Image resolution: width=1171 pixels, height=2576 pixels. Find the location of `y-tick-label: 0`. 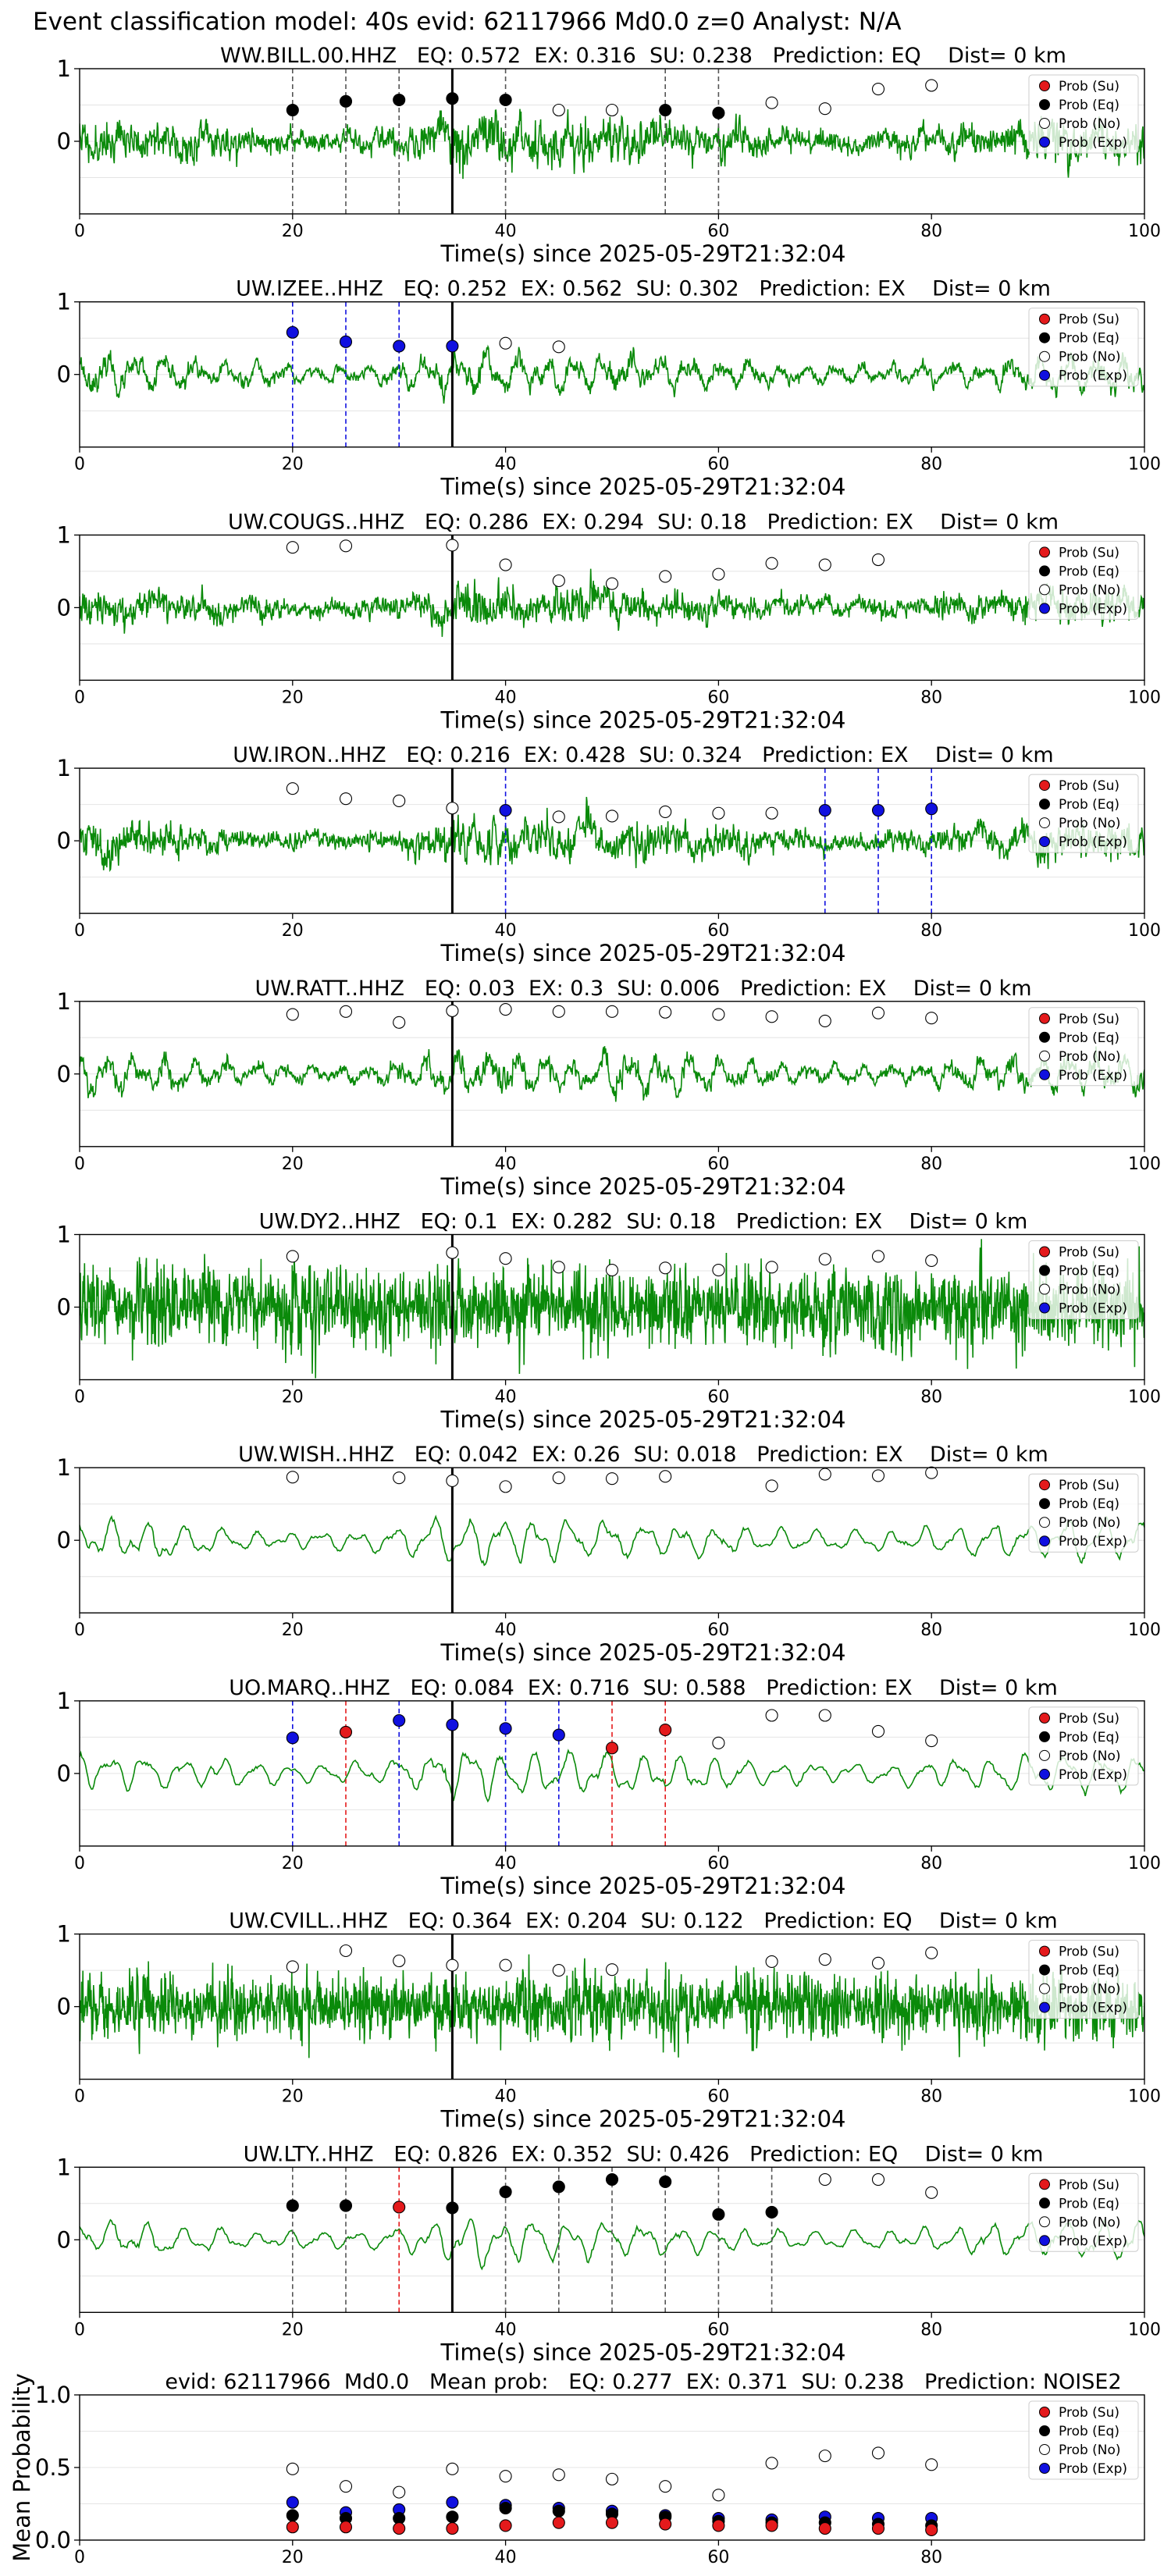

y-tick-label: 0 is located at coordinates (64, 840).